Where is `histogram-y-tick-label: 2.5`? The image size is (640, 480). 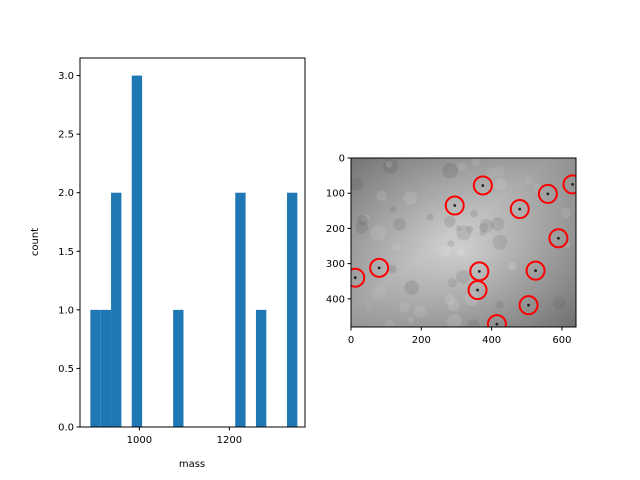 histogram-y-tick-label: 2.5 is located at coordinates (66, 135).